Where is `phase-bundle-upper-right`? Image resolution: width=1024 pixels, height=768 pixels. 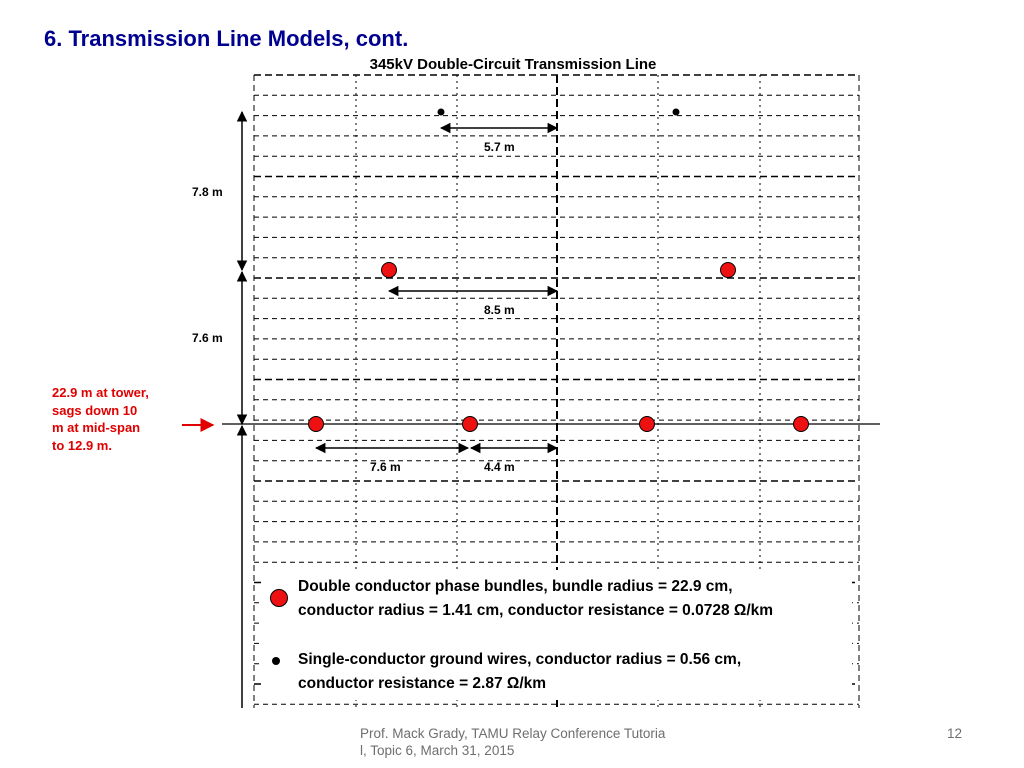 phase-bundle-upper-right is located at coordinates (728, 270).